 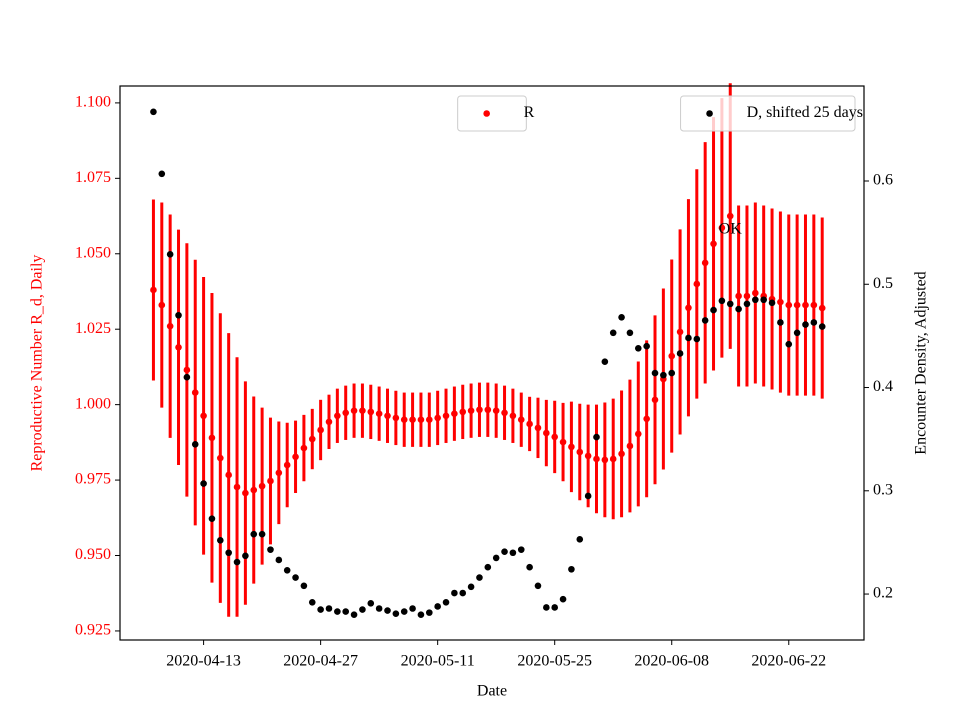 What do you see at coordinates (883, 180) in the screenshot?
I see `y2-tick-label: 0.6` at bounding box center [883, 180].